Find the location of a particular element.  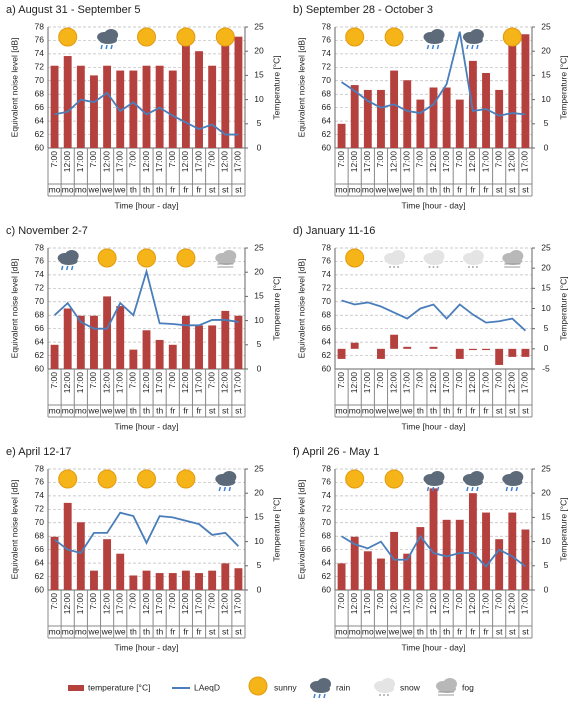

y2-tick-label: 15 is located at coordinates (259, 517).